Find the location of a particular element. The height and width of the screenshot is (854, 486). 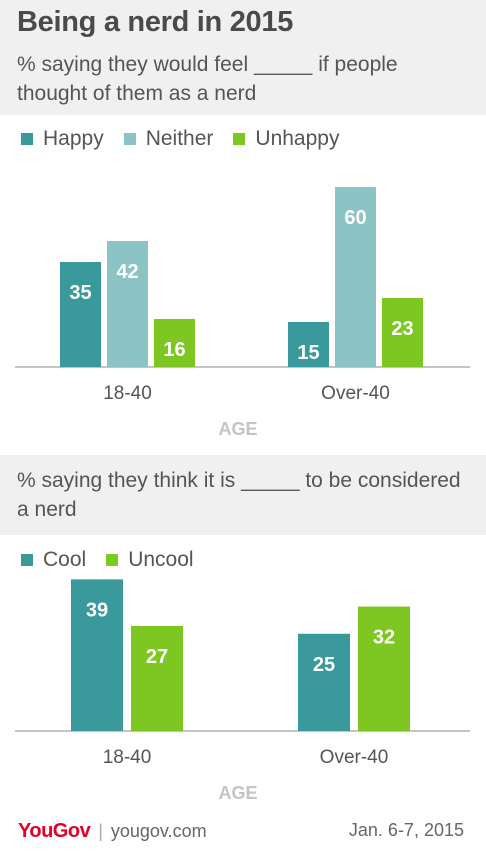

legend-item-neither: Neither is located at coordinates (168, 139).